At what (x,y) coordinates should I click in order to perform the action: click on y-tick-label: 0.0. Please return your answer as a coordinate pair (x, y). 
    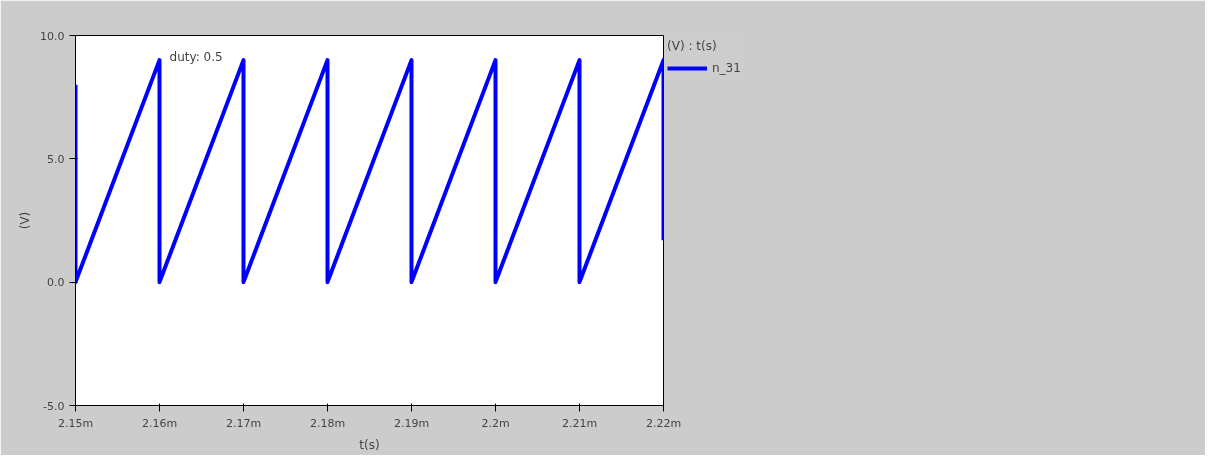
    Looking at the image, I should click on (56, 283).